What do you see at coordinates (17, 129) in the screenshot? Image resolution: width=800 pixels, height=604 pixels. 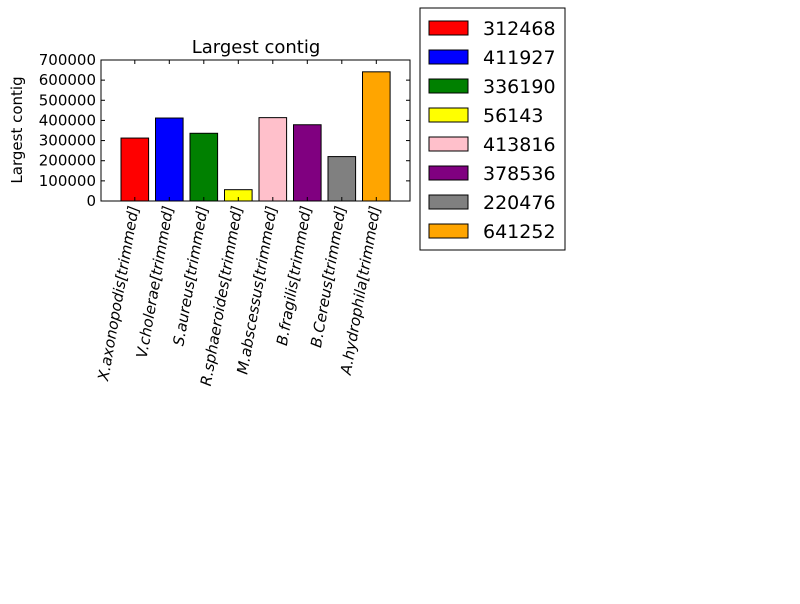 I see `y-axis-label: Largest contig` at bounding box center [17, 129].